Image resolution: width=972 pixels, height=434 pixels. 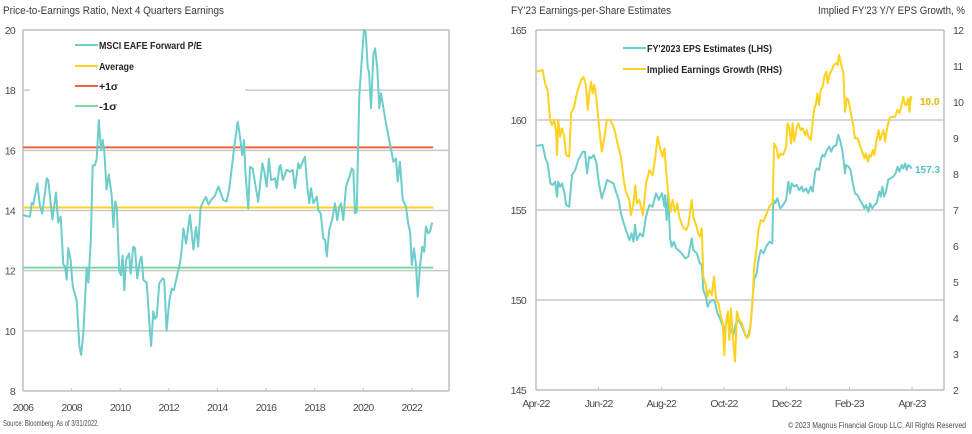 What do you see at coordinates (10, 91) in the screenshot?
I see `y-tick-label: 18` at bounding box center [10, 91].